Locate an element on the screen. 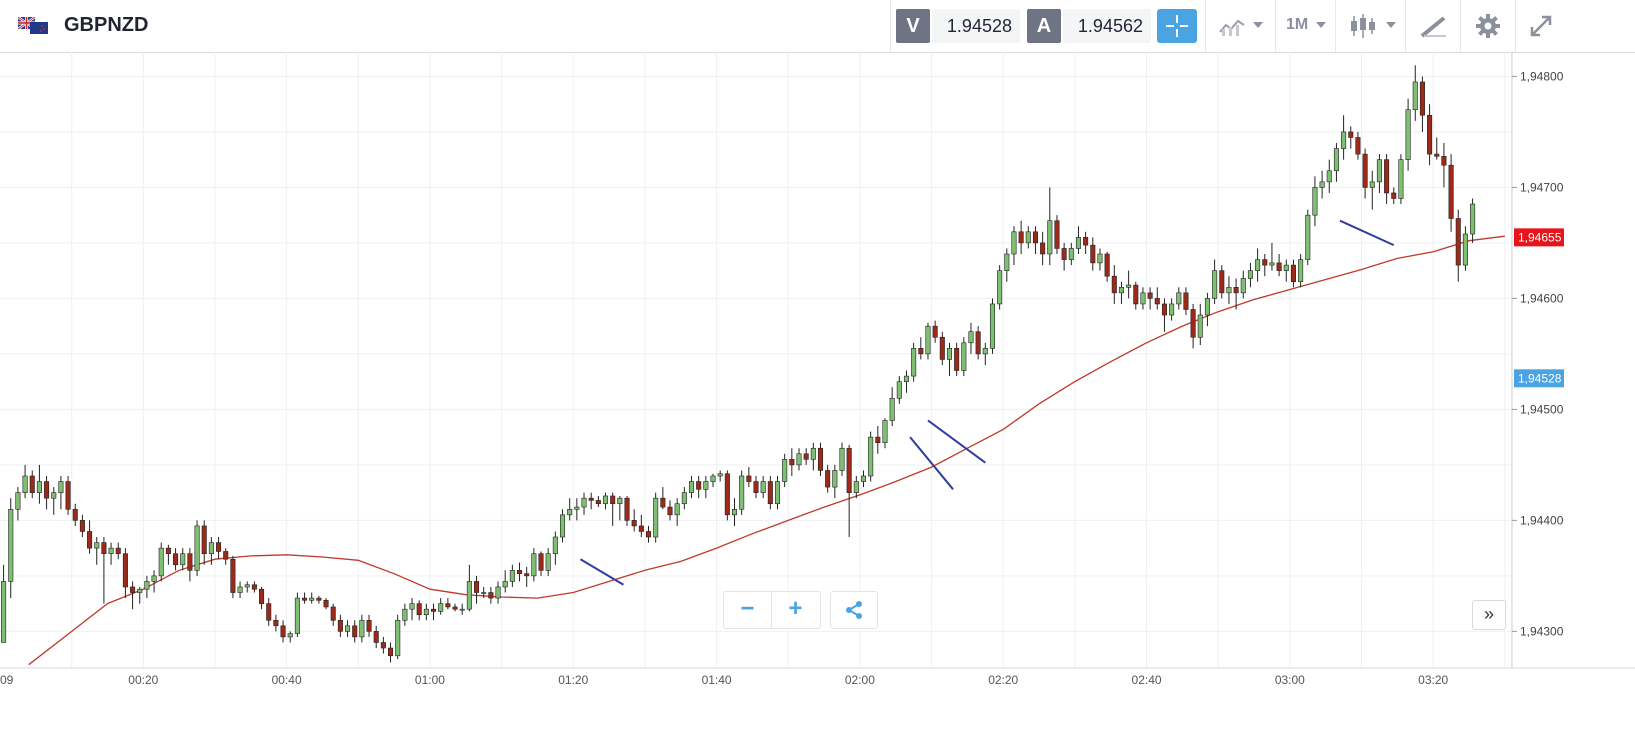  chart-type-button is located at coordinates (1240, 26).